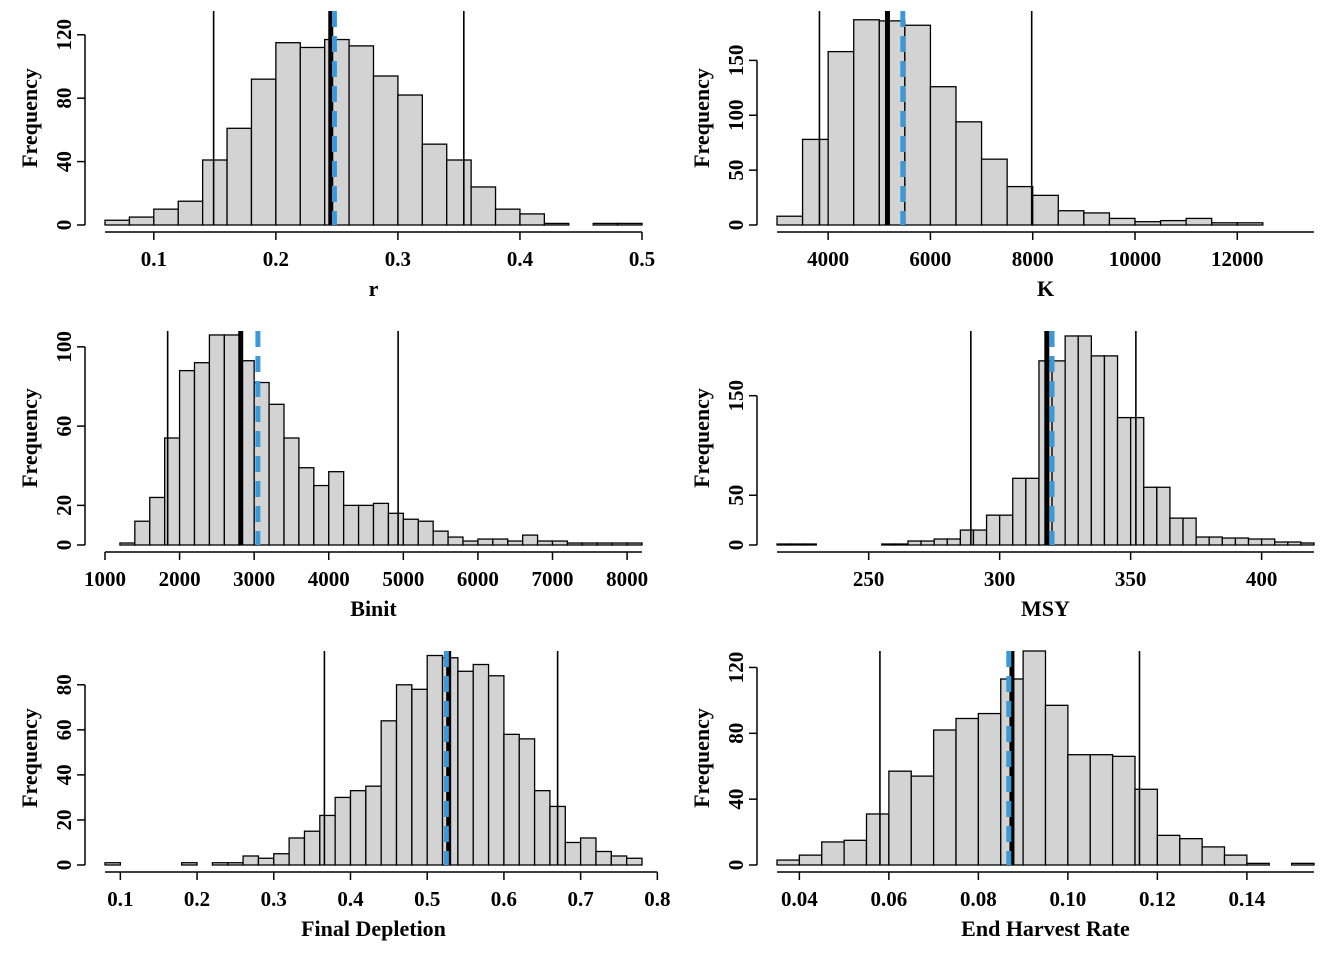  What do you see at coordinates (427, 899) in the screenshot?
I see `x-tick-label: 0.5` at bounding box center [427, 899].